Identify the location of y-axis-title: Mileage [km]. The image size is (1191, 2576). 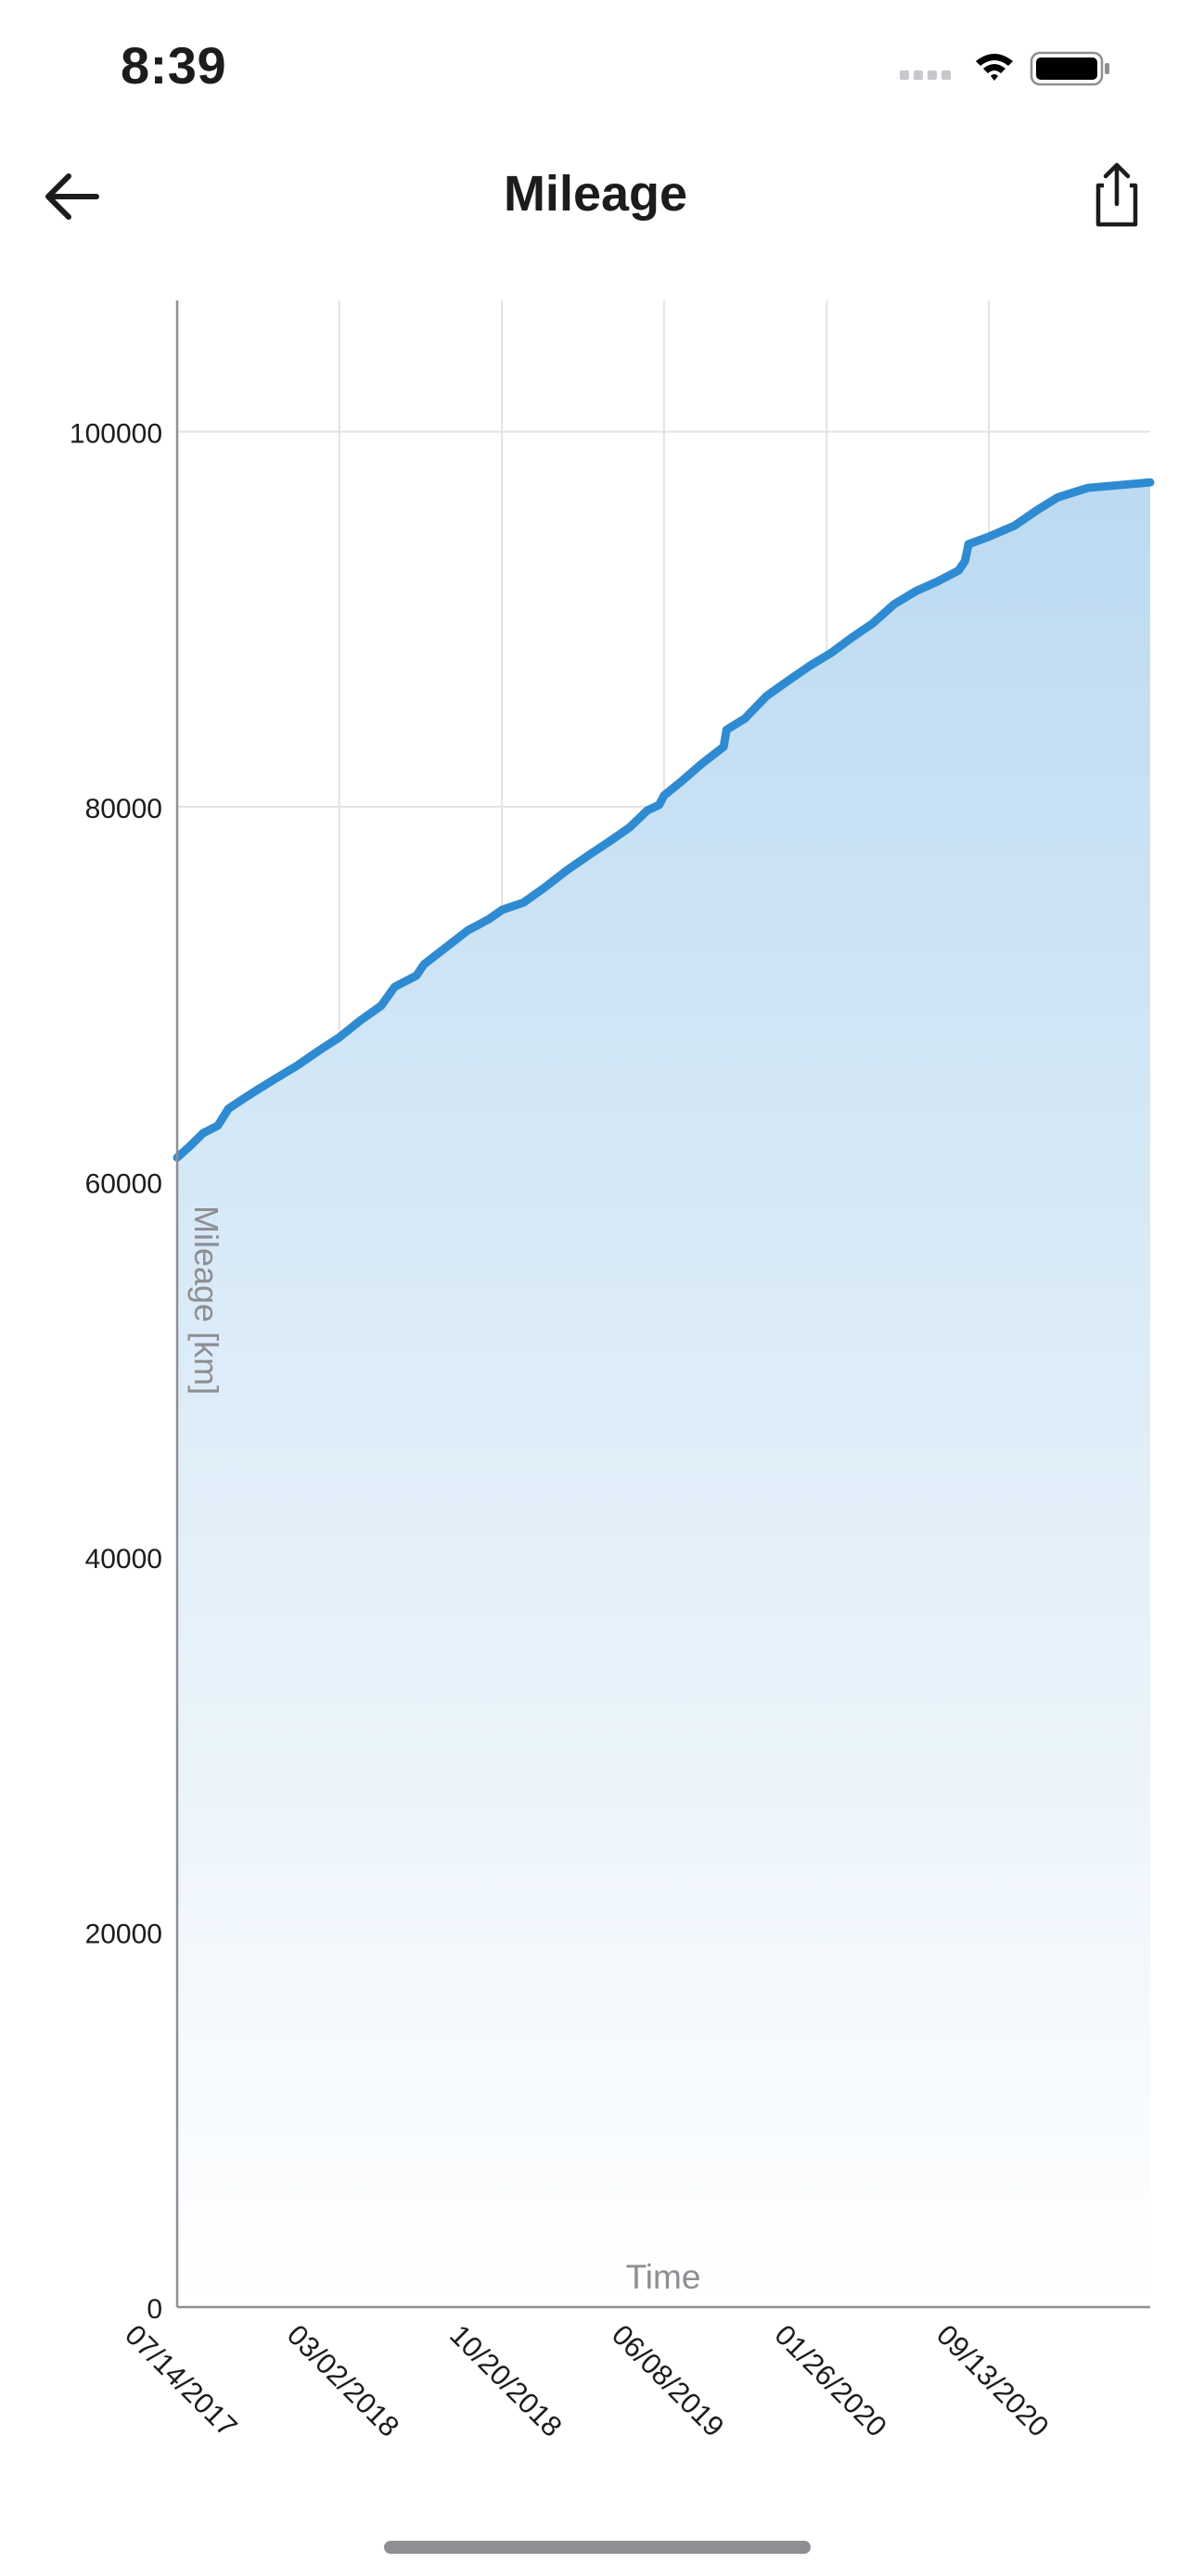
(206, 1300).